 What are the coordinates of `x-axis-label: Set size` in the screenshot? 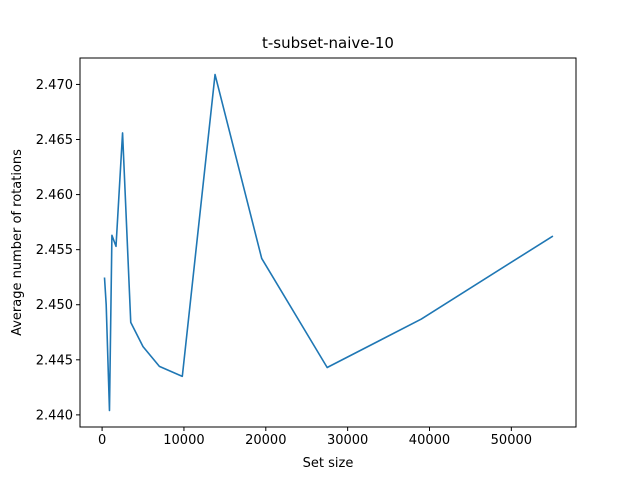 It's located at (328, 463).